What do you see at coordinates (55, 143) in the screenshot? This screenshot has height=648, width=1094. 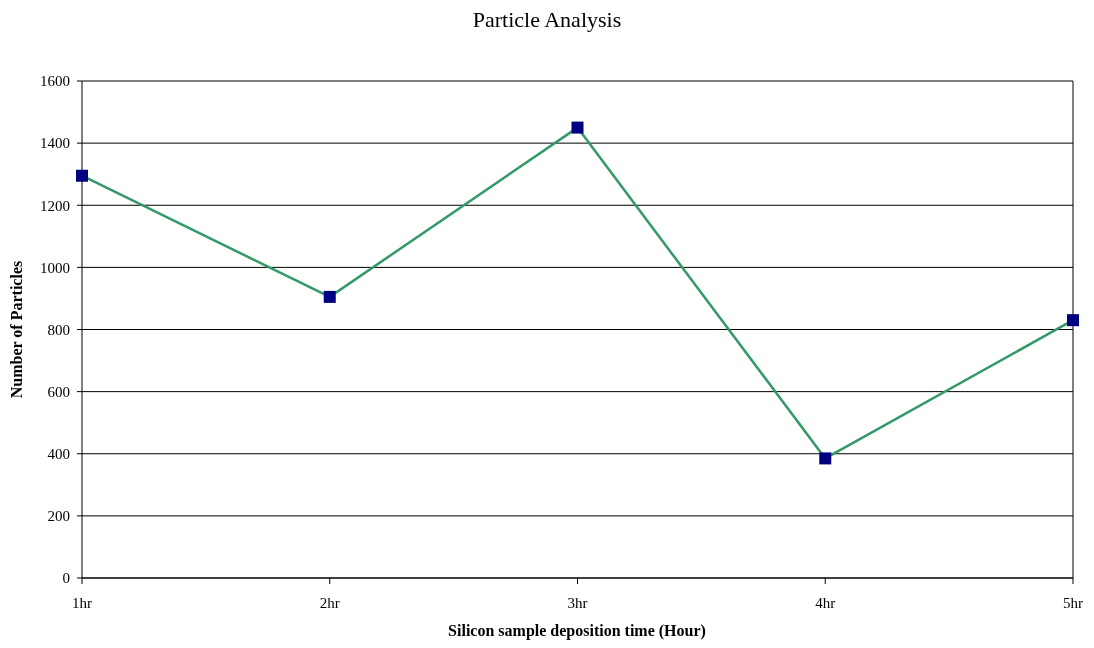 I see `y-tick-label: 1400` at bounding box center [55, 143].